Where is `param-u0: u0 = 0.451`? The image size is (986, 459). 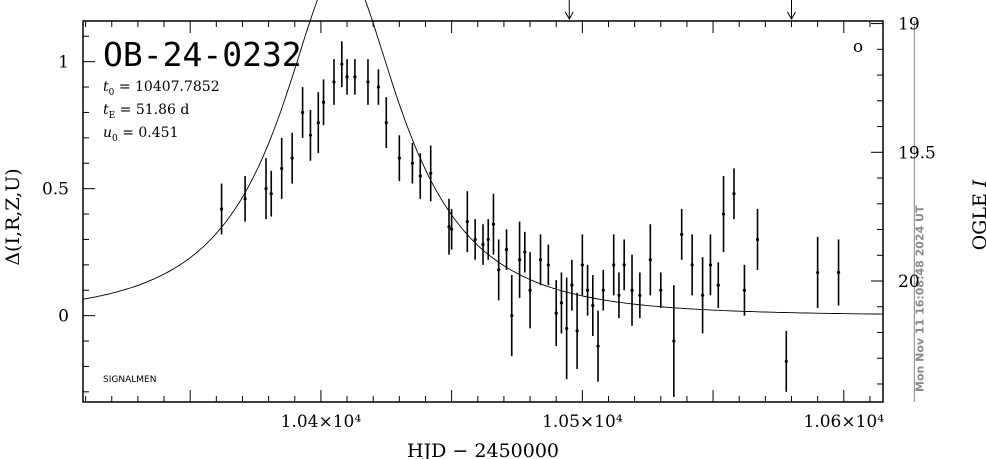
param-u0: u0 = 0.451 is located at coordinates (140, 134).